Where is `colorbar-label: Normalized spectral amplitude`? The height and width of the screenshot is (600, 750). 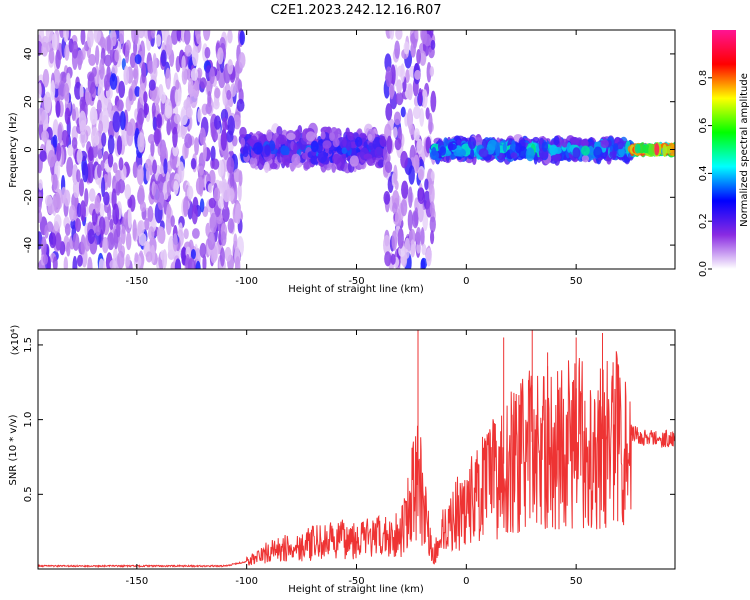
colorbar-label: Normalized spectral amplitude is located at coordinates (744, 150).